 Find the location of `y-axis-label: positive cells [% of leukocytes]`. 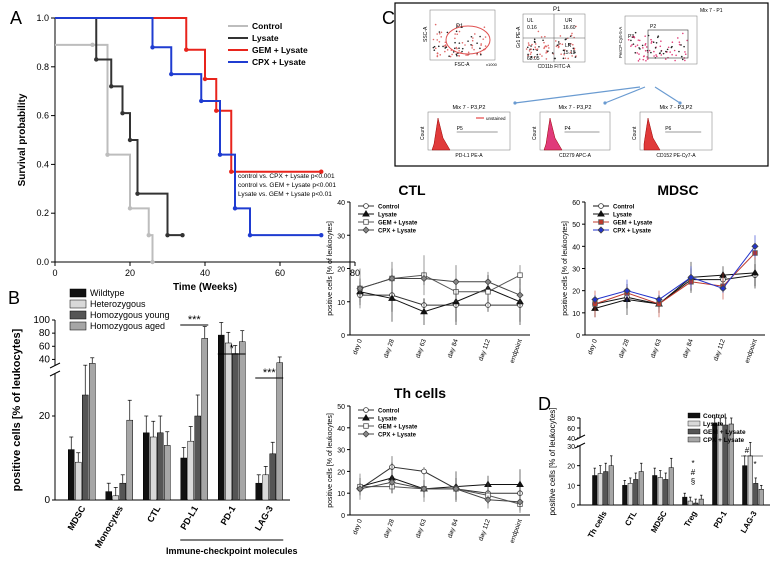

y-axis-label: positive cells [% of leukocytes] is located at coordinates (330, 268).